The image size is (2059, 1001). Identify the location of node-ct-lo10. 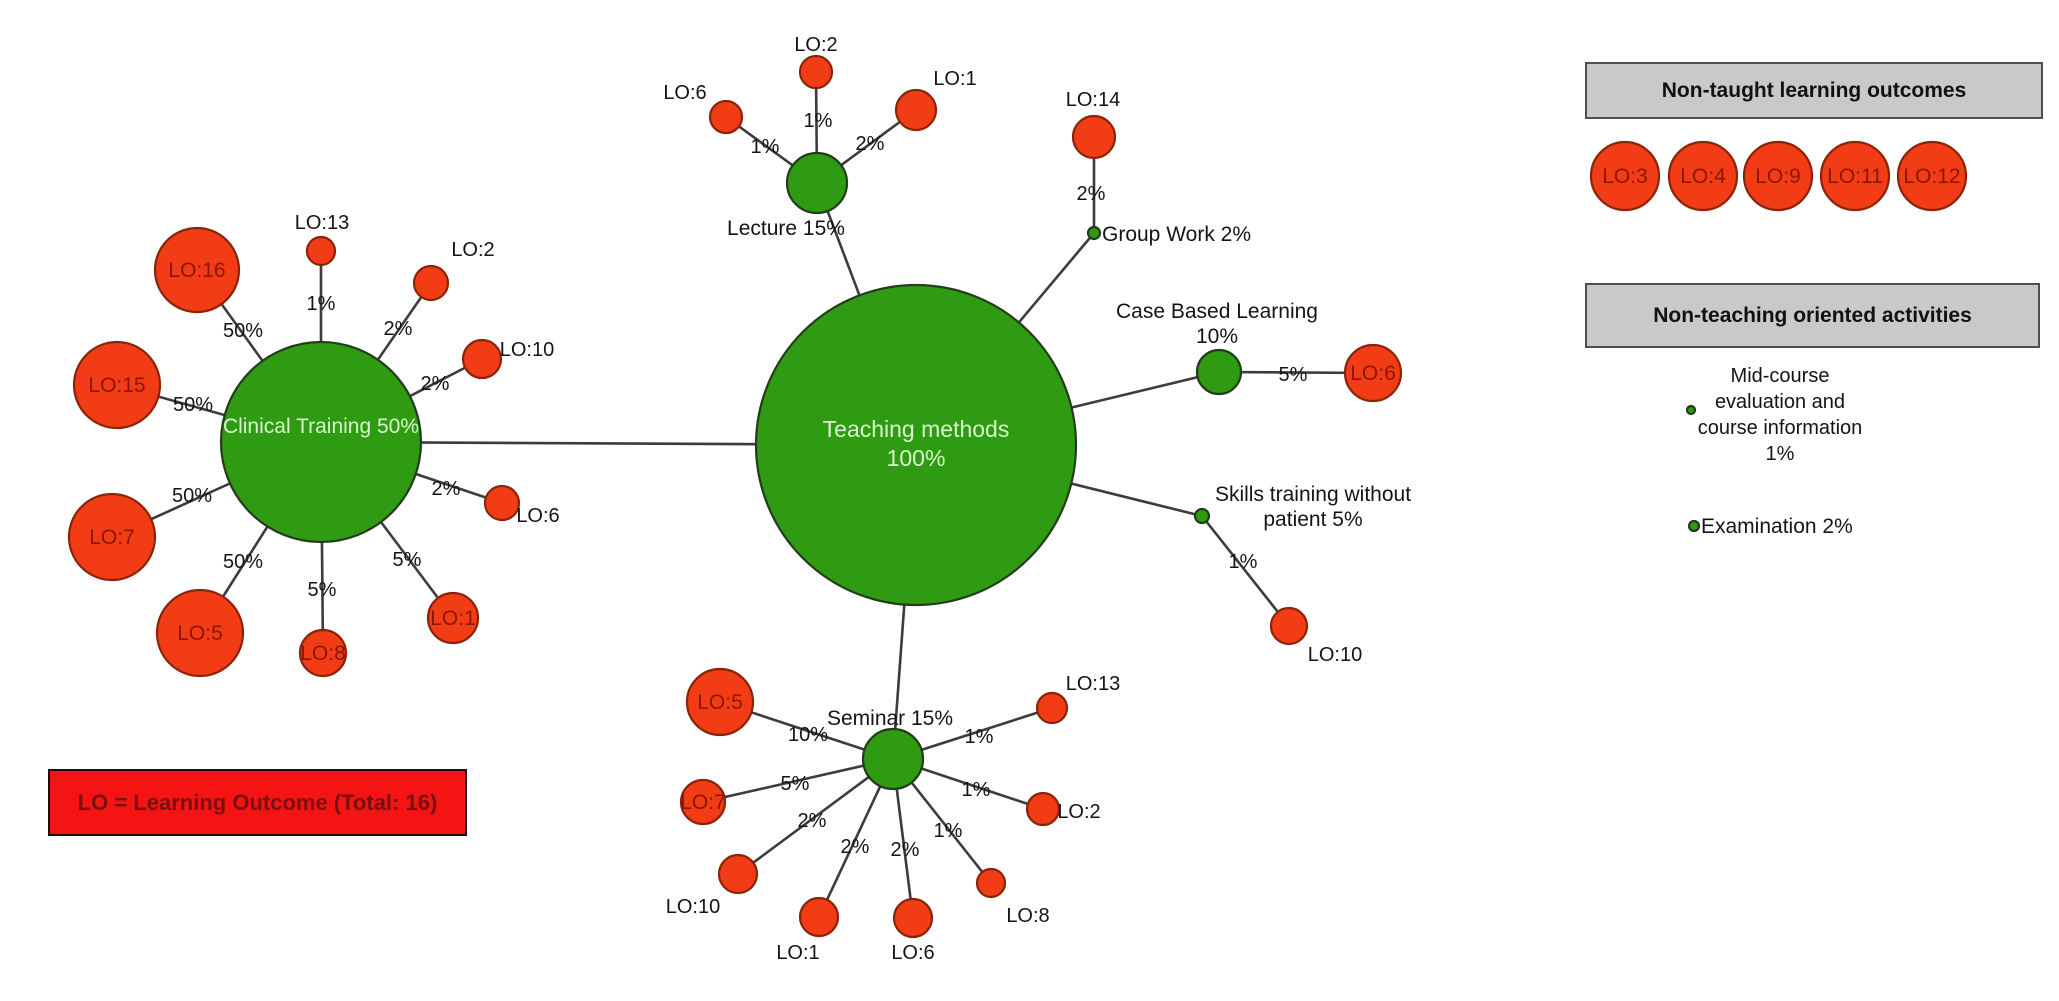
(482, 359).